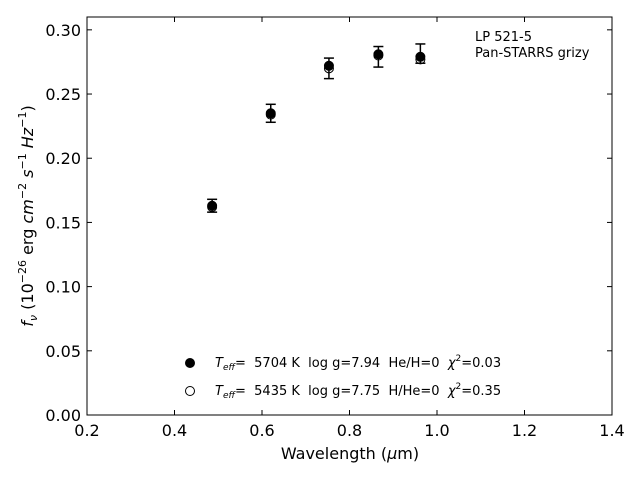  I want to click on annotation-star-name: LP 521-5, so click(503, 37).